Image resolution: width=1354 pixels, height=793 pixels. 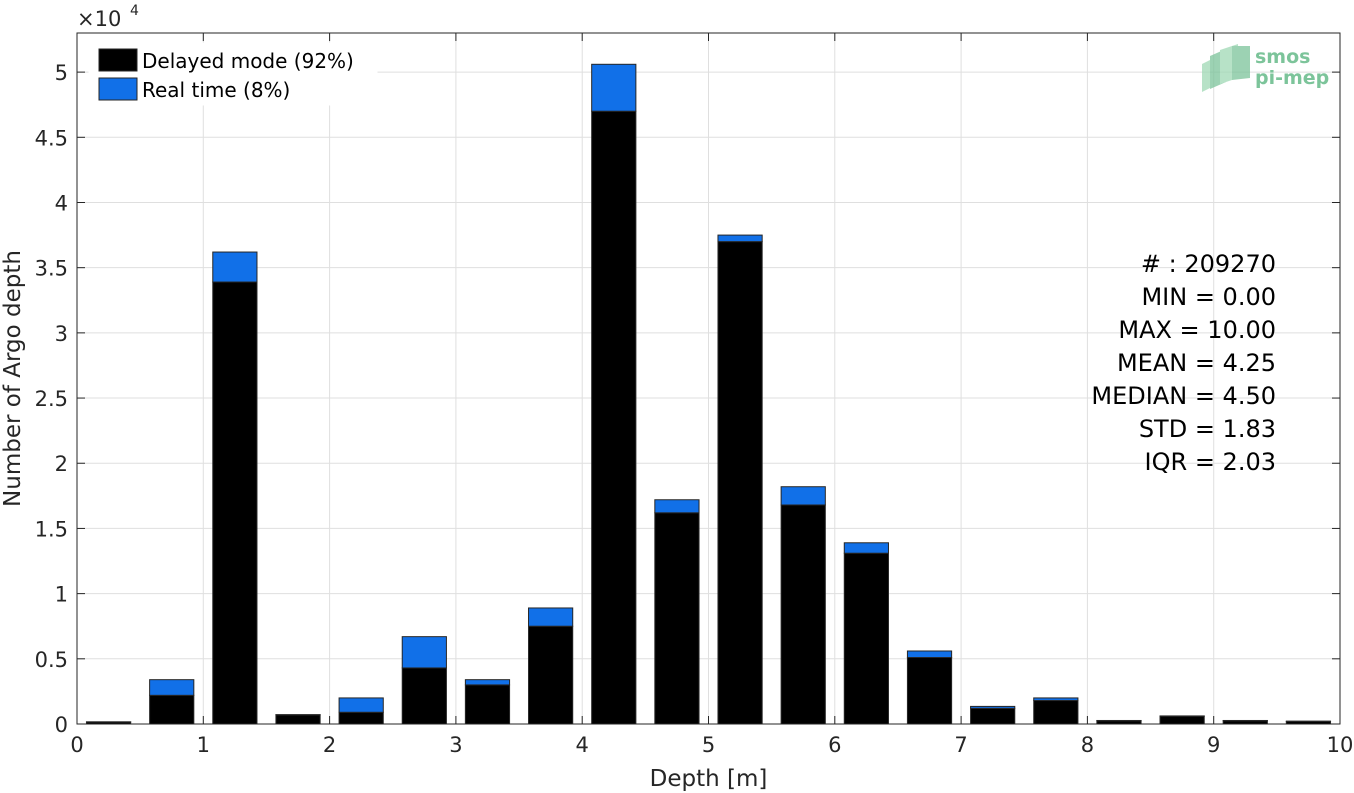 I want to click on stat-line: IQR = 2.03, so click(x=1210, y=462).